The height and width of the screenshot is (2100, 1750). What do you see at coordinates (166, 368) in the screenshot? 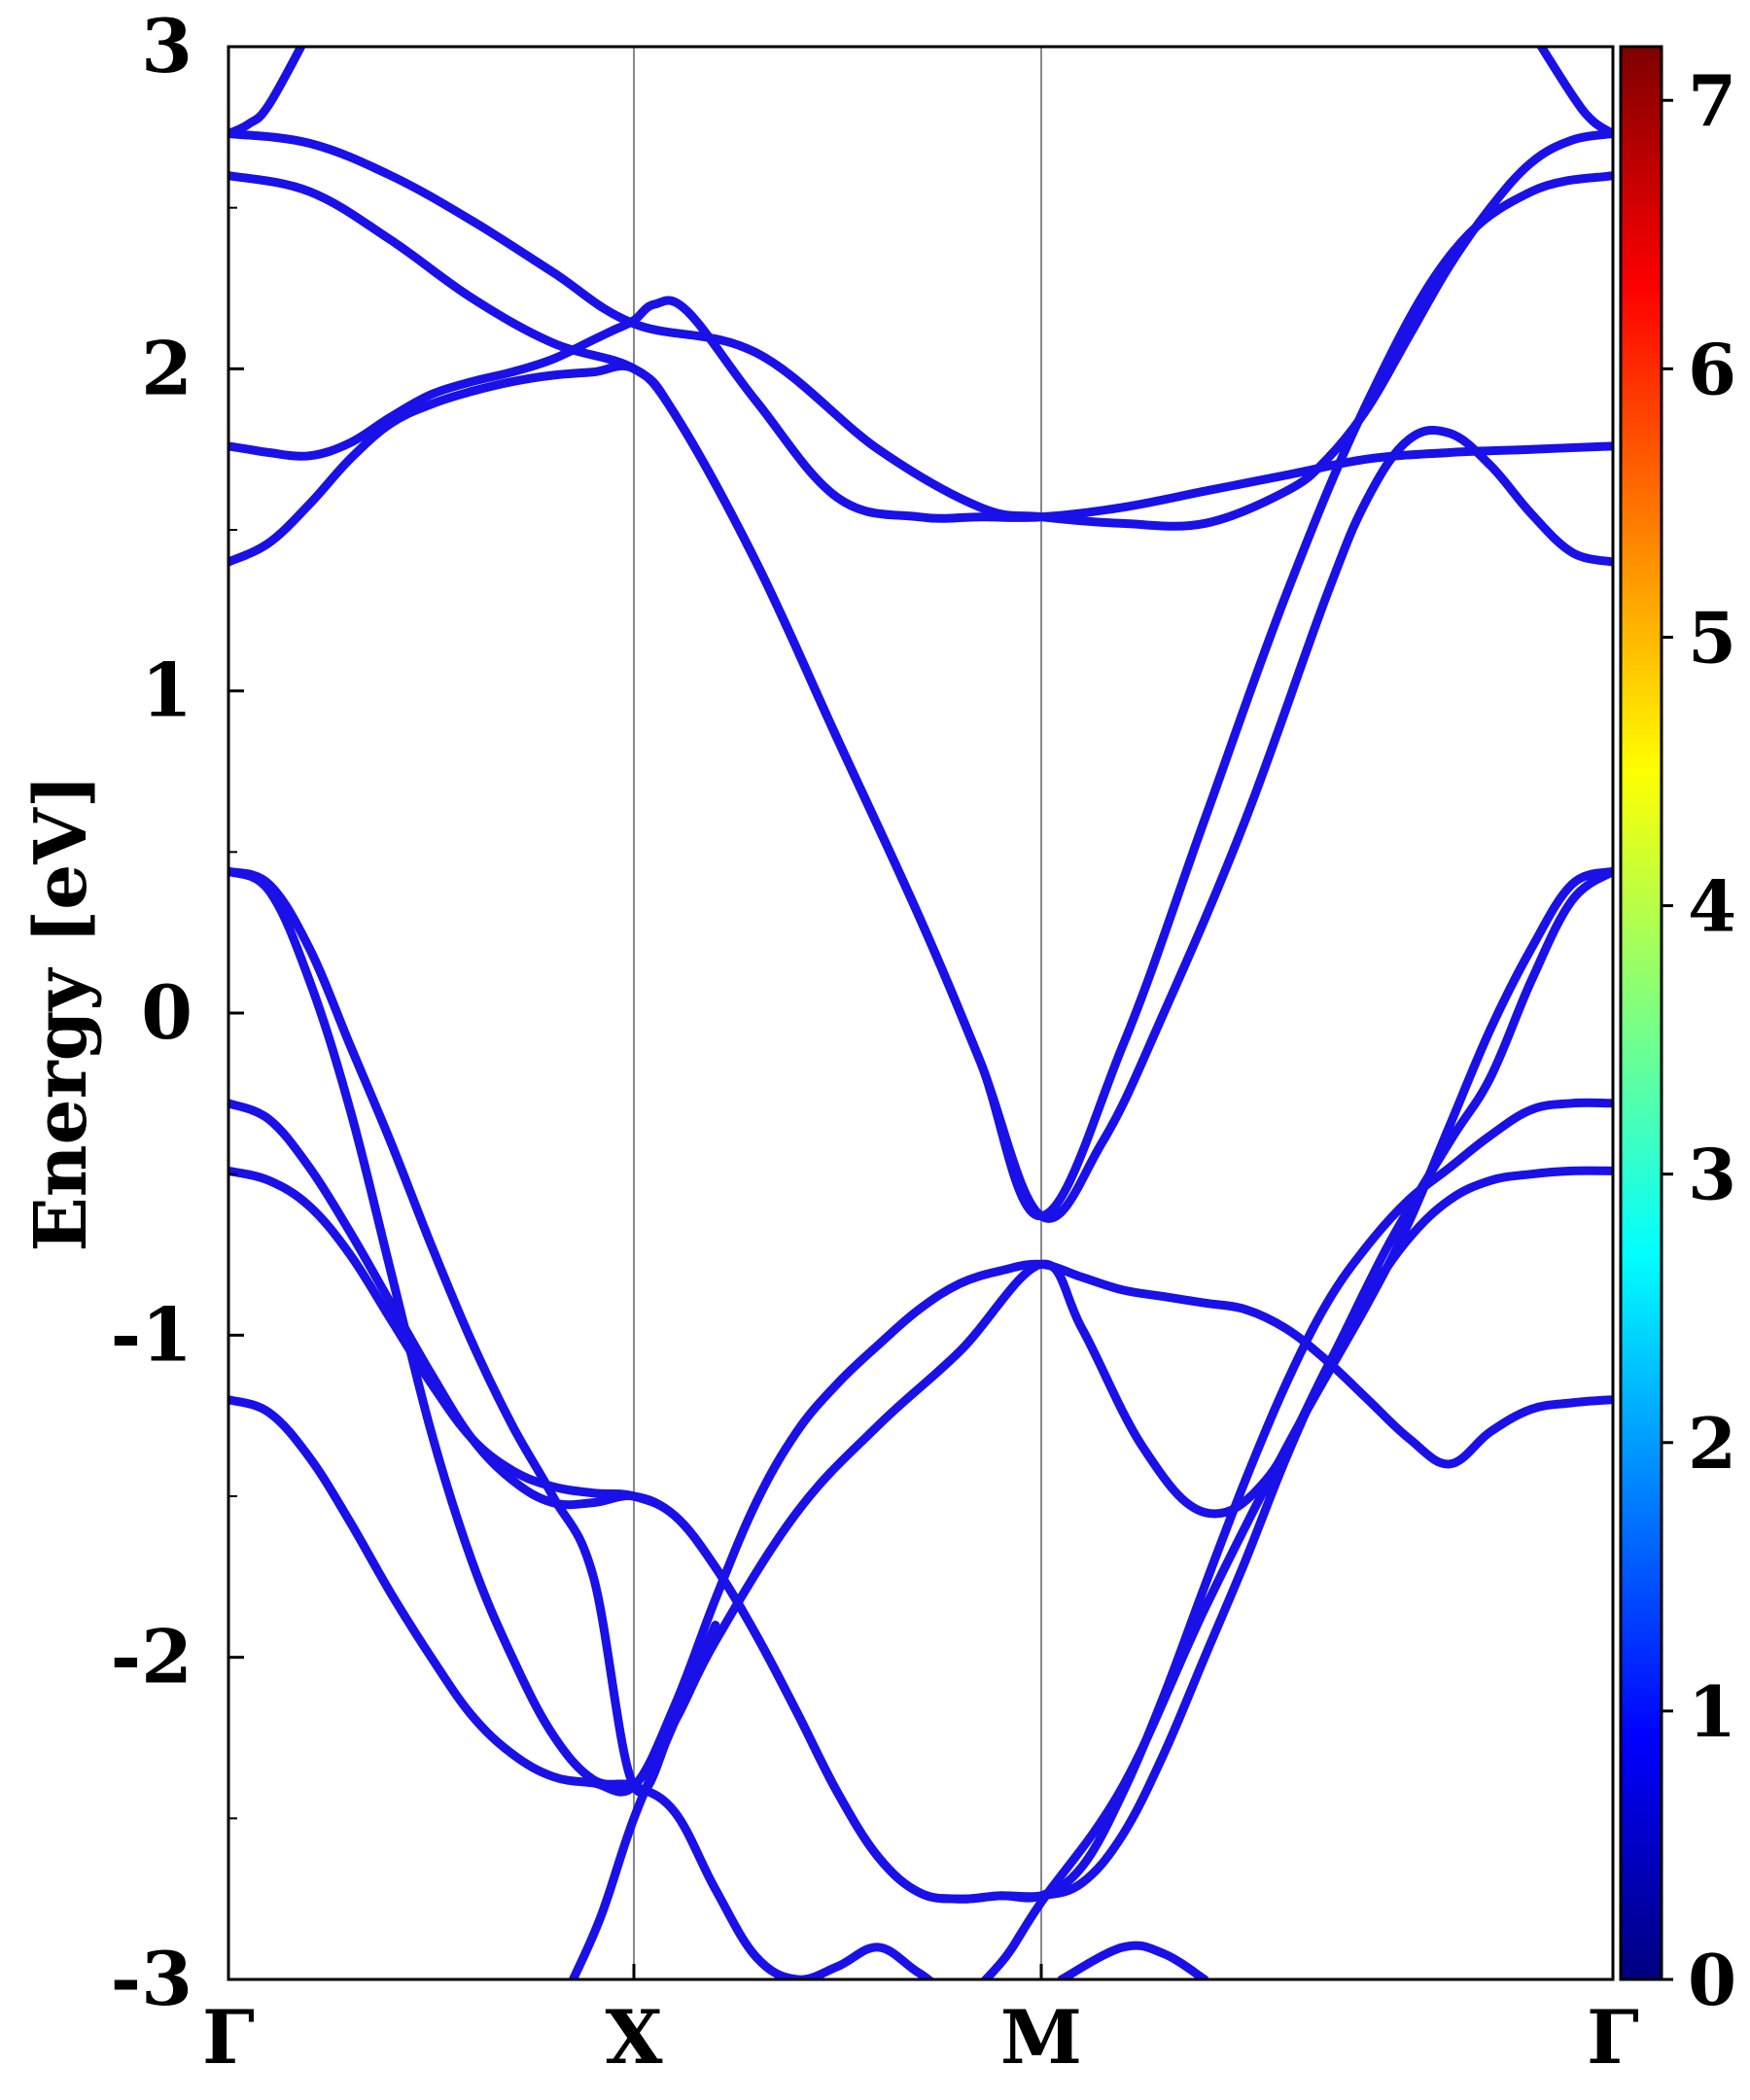
I see `y-tick-label: 2` at bounding box center [166, 368].